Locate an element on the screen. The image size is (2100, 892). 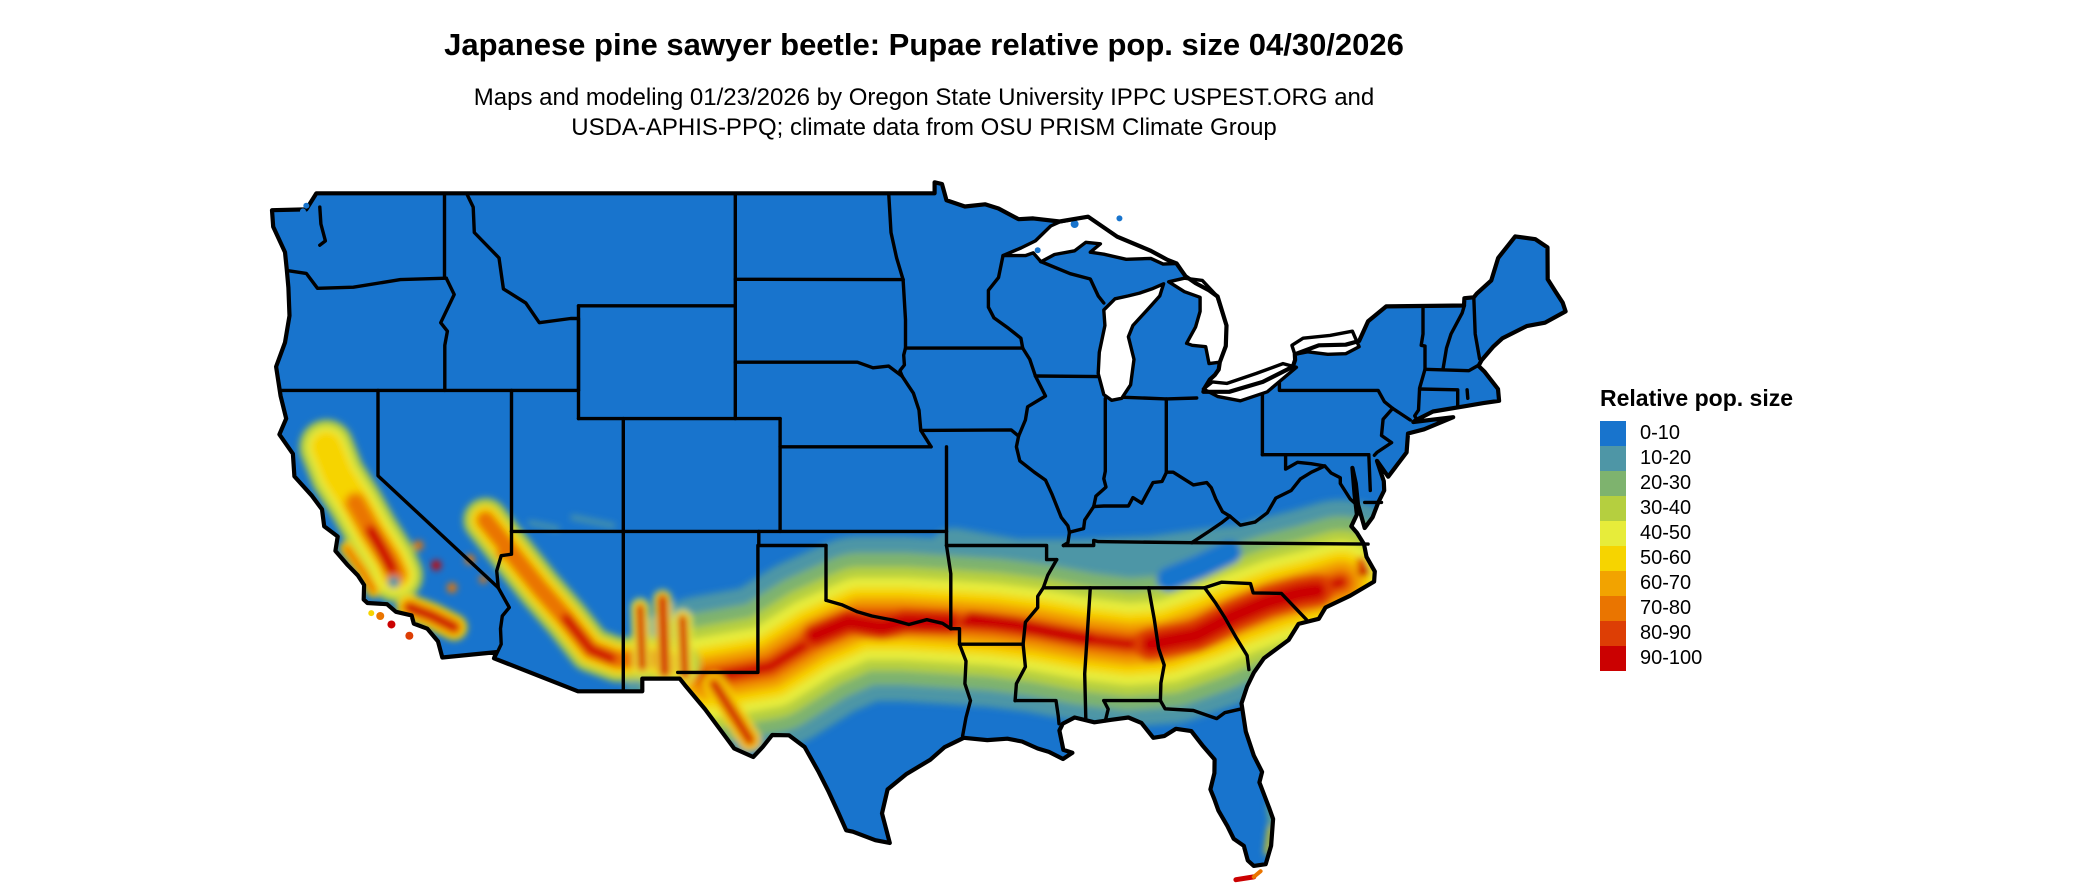
legend-item: 50-60 is located at coordinates (1696, 558).